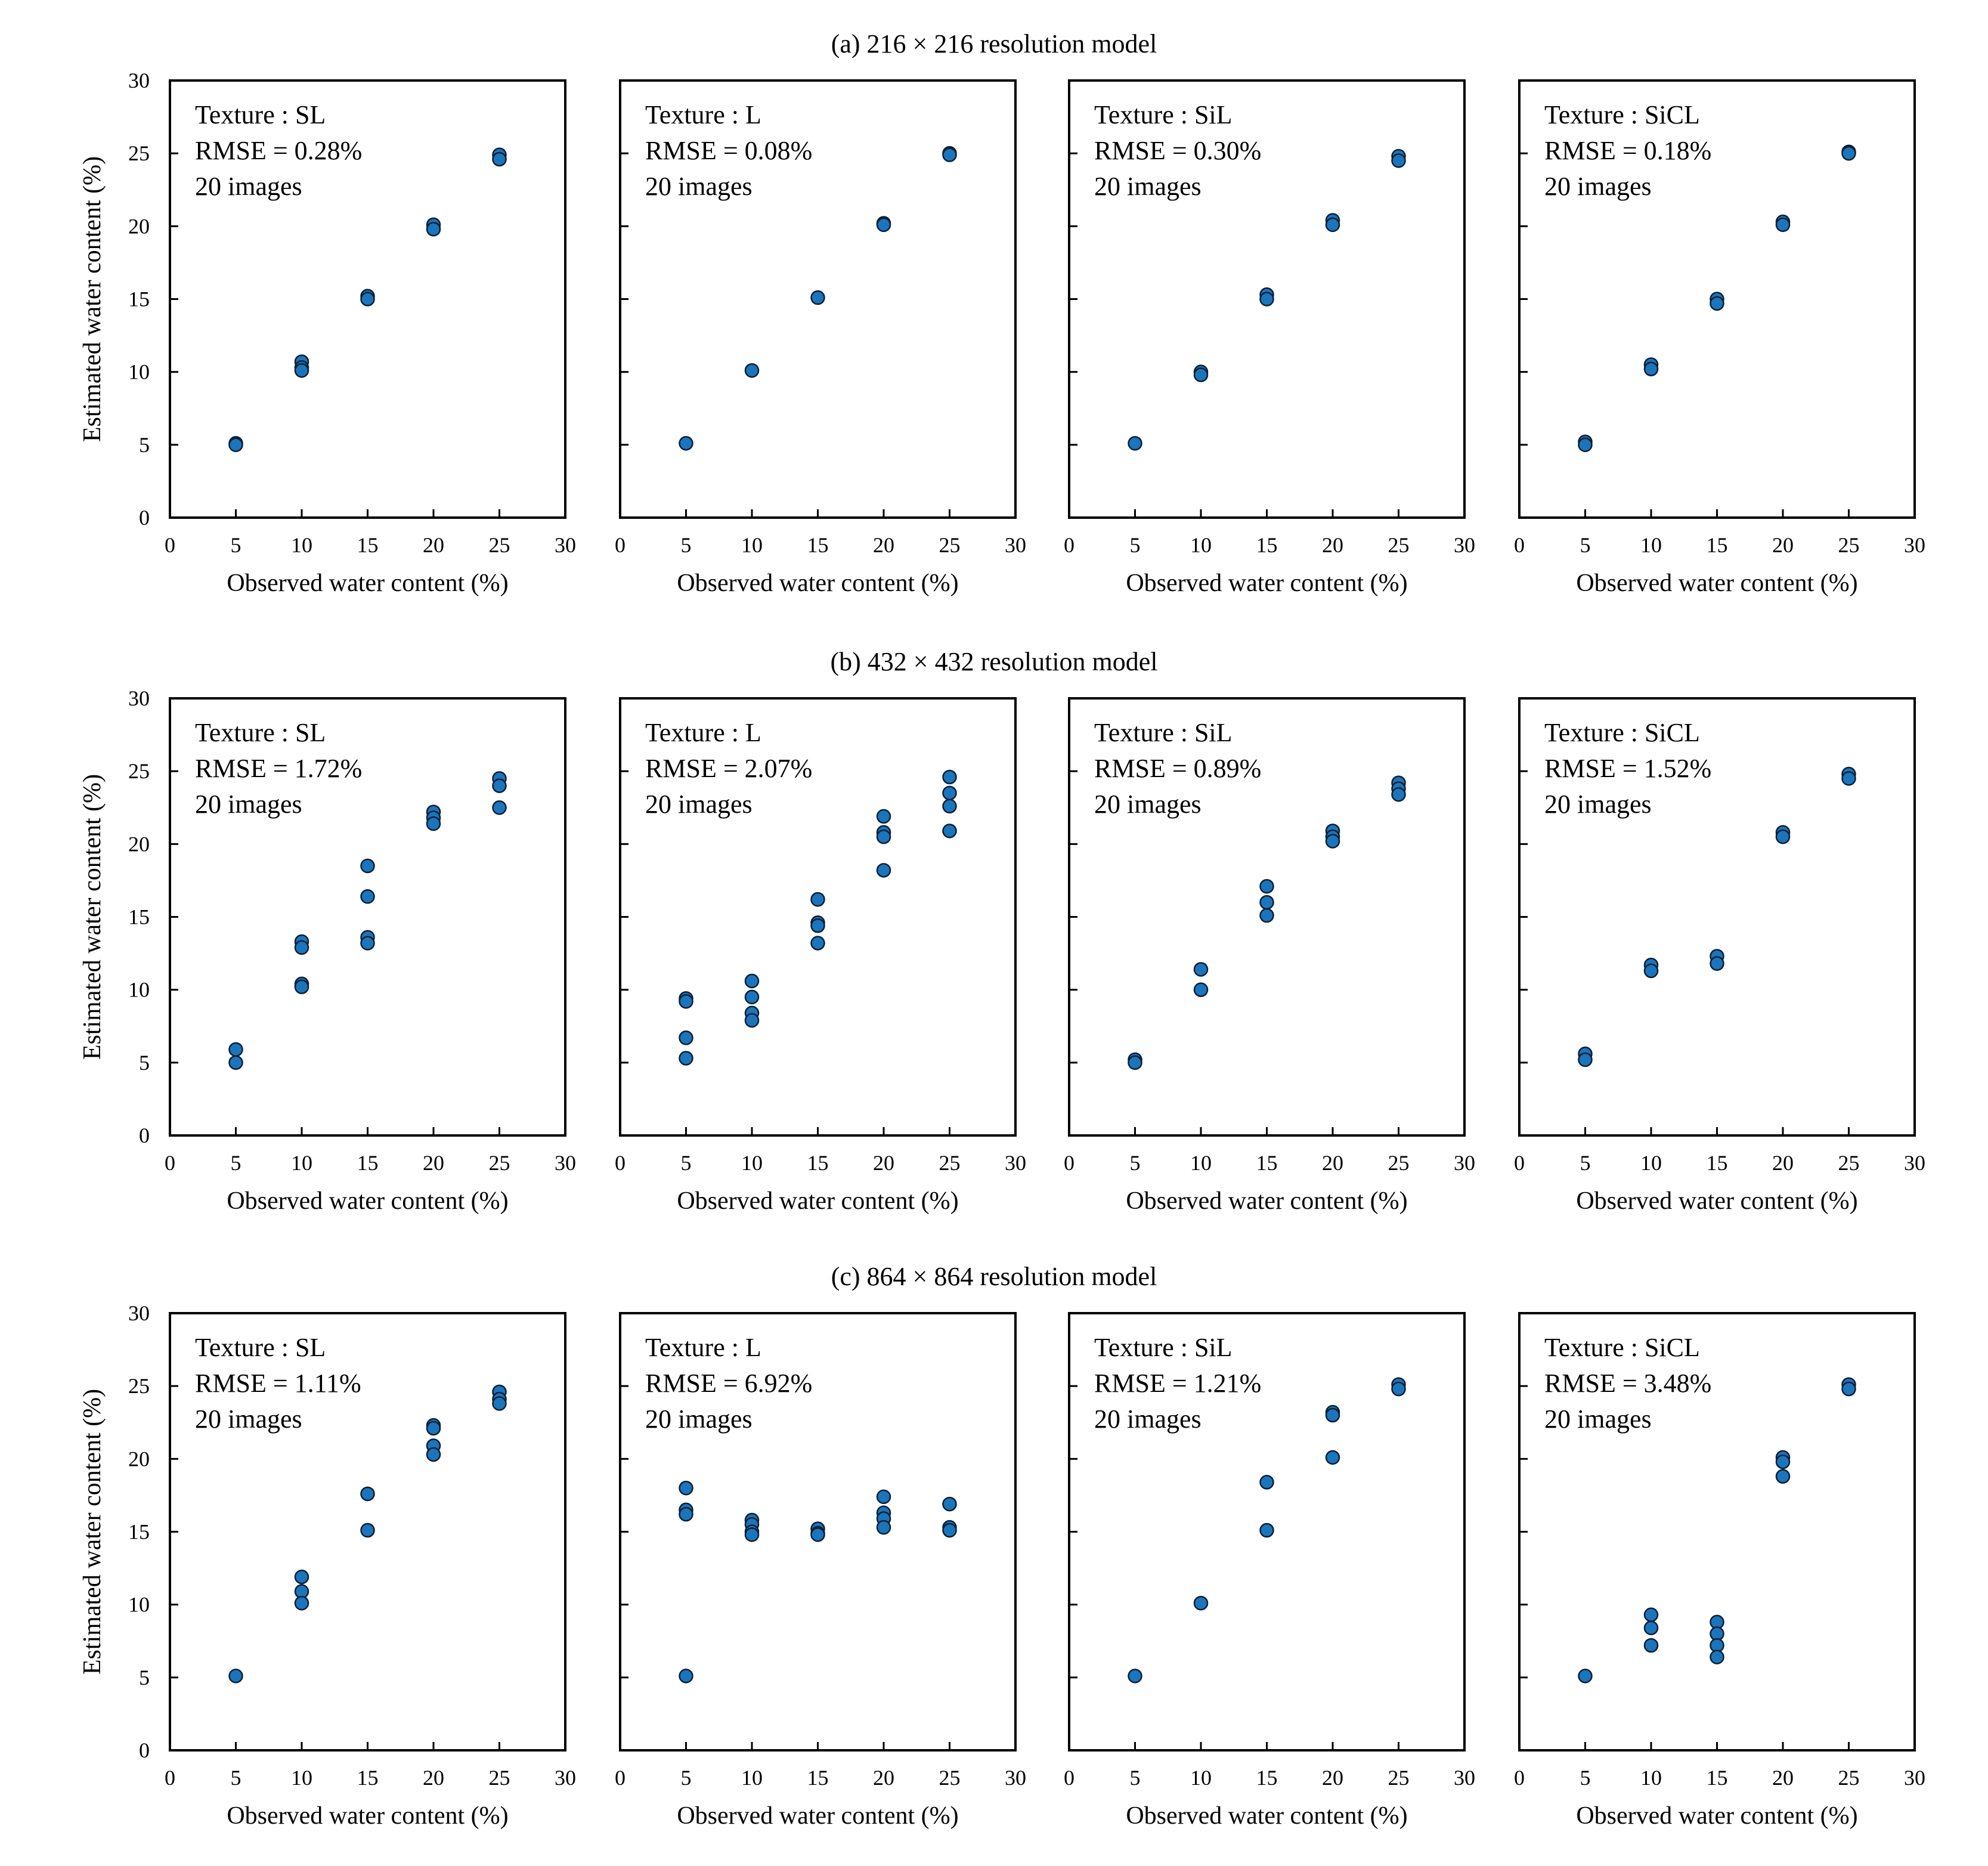  Describe the element at coordinates (278, 150) in the screenshot. I see `rmse-label: RMSE = 0.28%` at that location.